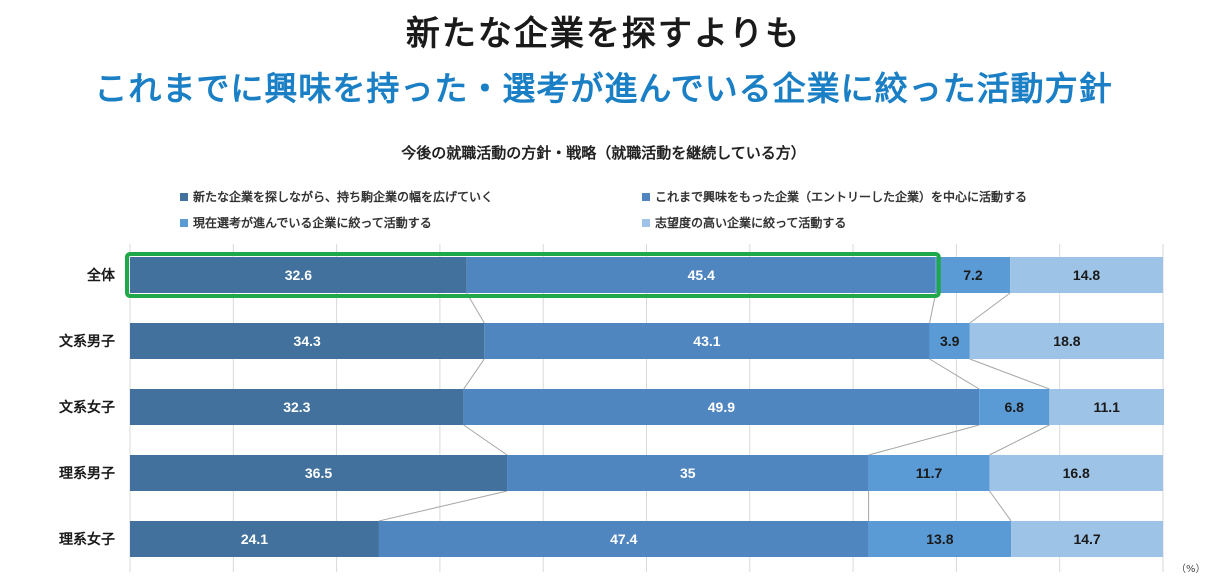 The image size is (1207, 587). I want to click on data-label: 24.1, so click(254, 539).